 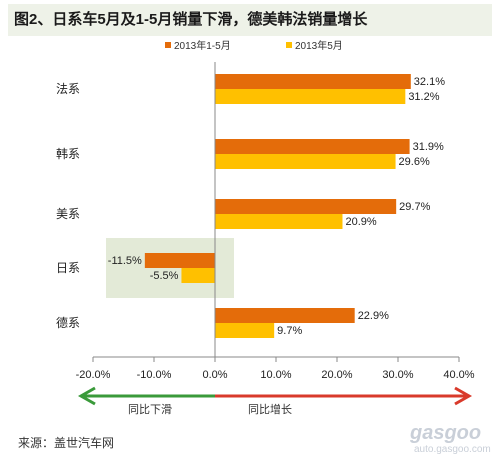 What do you see at coordinates (68, 89) in the screenshot?
I see `category-label: 法系` at bounding box center [68, 89].